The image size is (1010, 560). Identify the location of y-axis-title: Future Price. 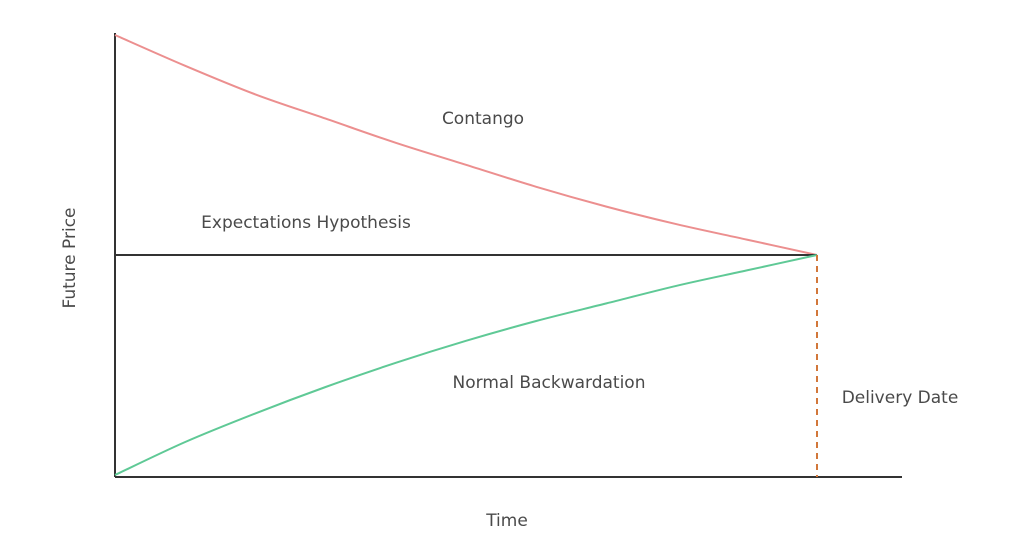
(70, 257).